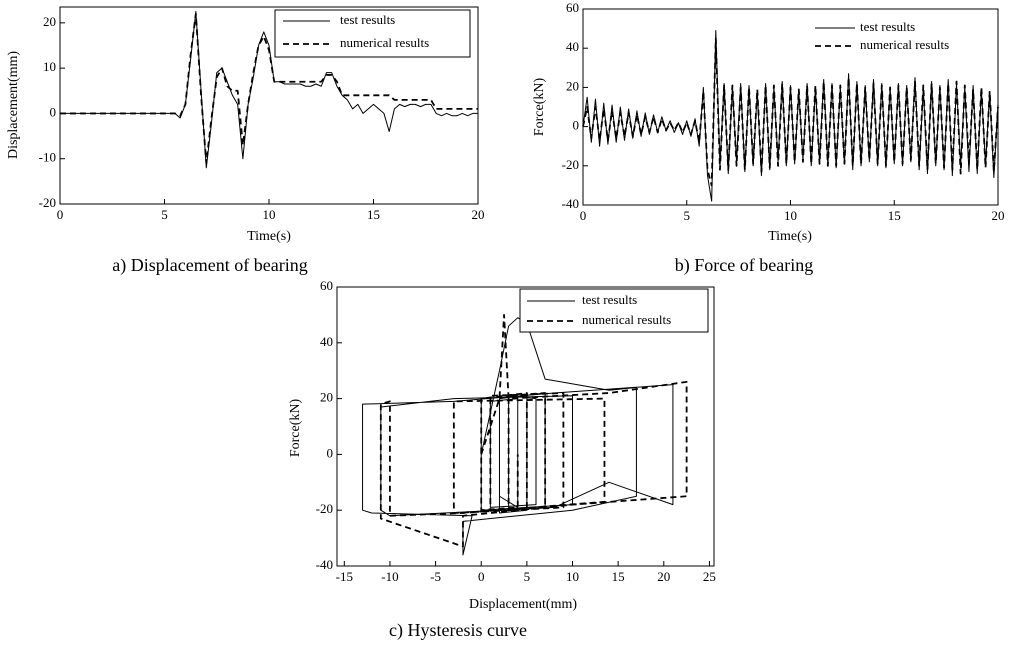 The image size is (1018, 645). I want to click on caption: b) Force of bearing, so click(744, 265).